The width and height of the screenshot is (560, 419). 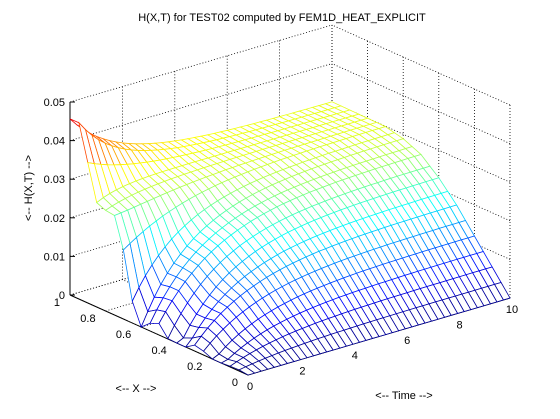 What do you see at coordinates (54, 142) in the screenshot?
I see `z-tick-label: 0.04` at bounding box center [54, 142].